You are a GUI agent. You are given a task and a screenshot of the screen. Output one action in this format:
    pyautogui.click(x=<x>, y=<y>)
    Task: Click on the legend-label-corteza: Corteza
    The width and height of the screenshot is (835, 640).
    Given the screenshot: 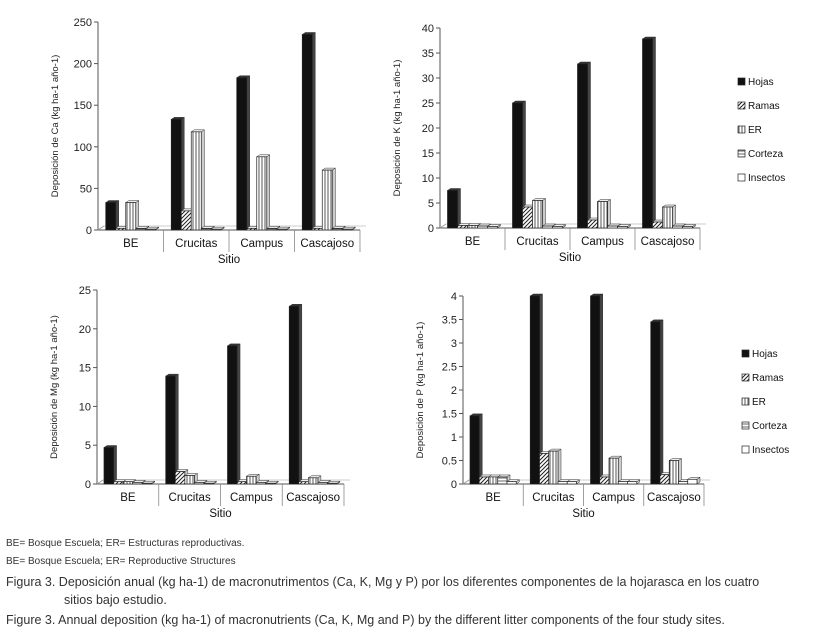 What is the action you would take?
    pyautogui.click(x=765, y=154)
    